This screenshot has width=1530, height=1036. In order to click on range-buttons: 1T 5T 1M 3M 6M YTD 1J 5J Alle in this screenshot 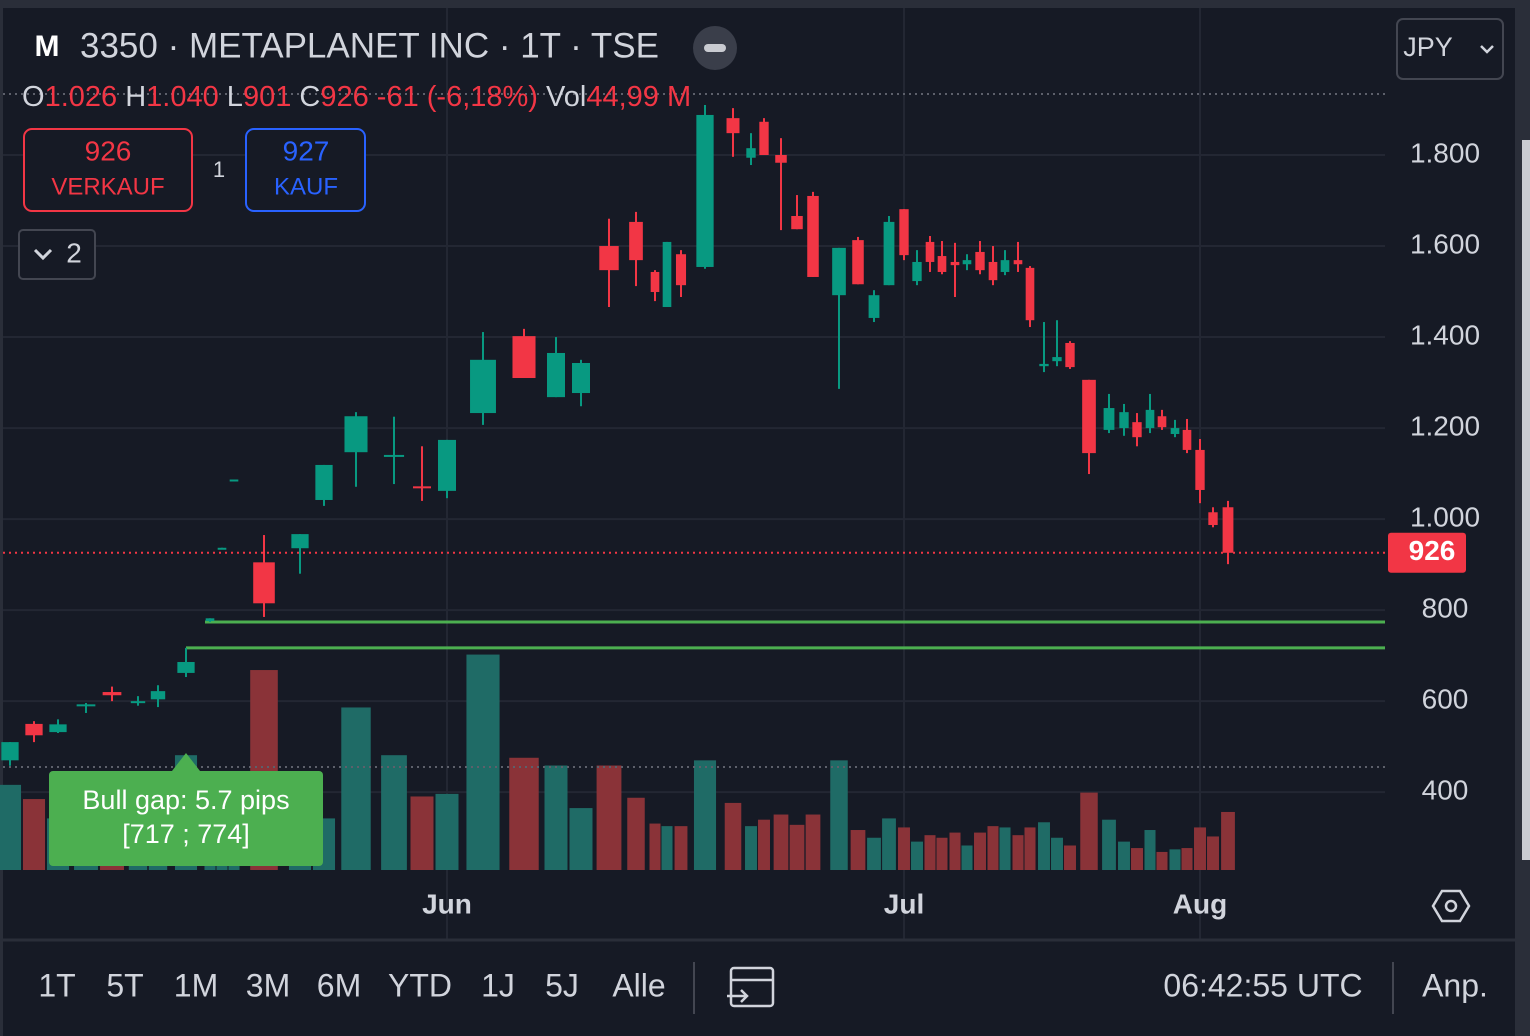, I will do `click(351, 985)`.